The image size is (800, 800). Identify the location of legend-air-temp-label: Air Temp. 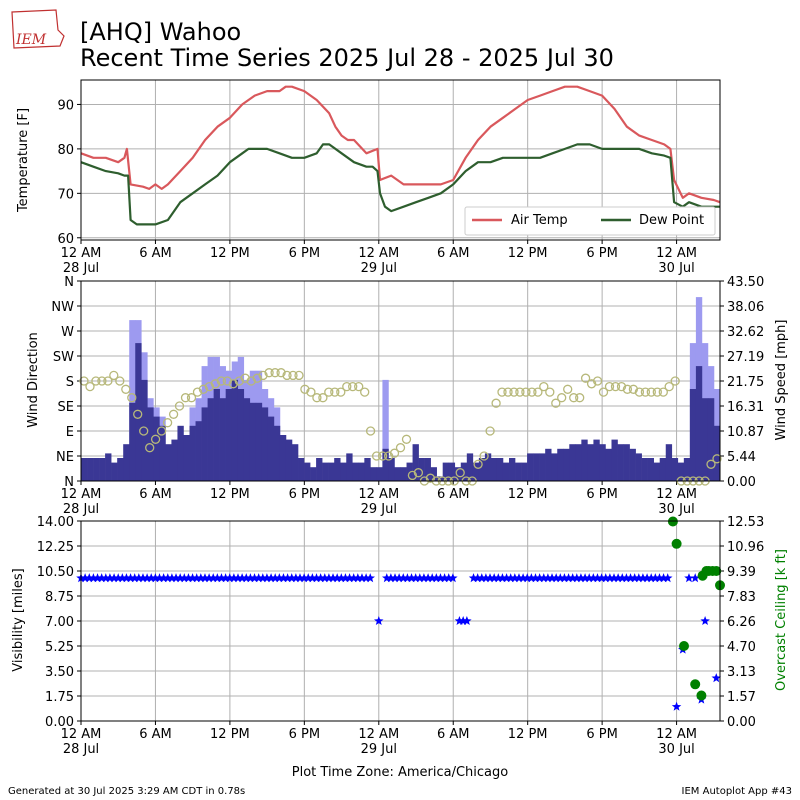
(539, 220).